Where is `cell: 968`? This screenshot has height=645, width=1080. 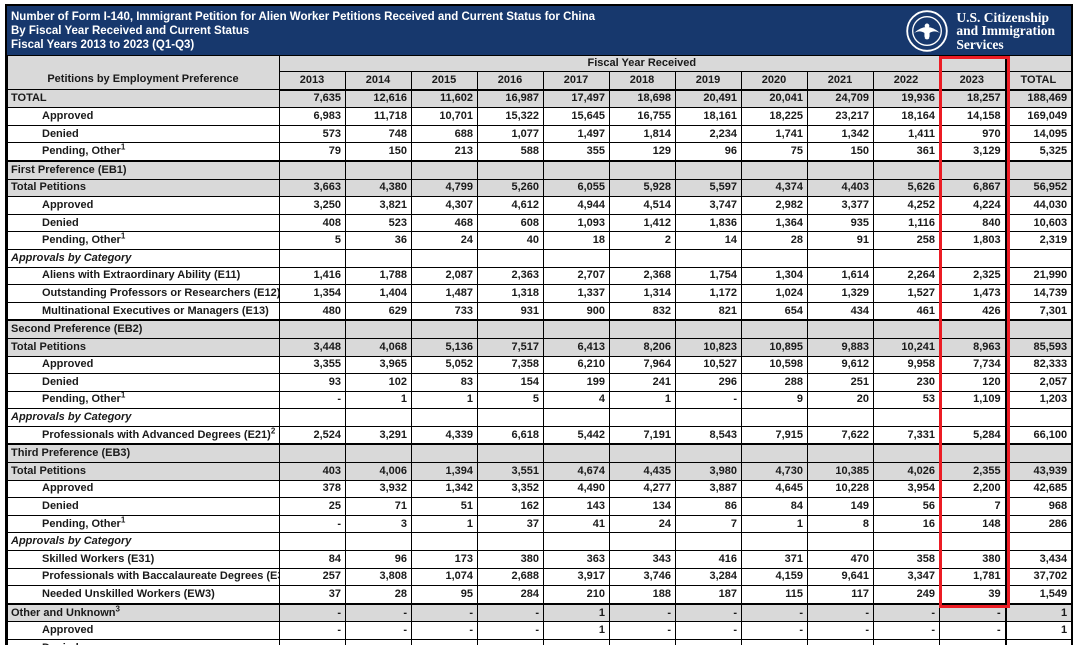
cell: 968 is located at coordinates (1038, 506).